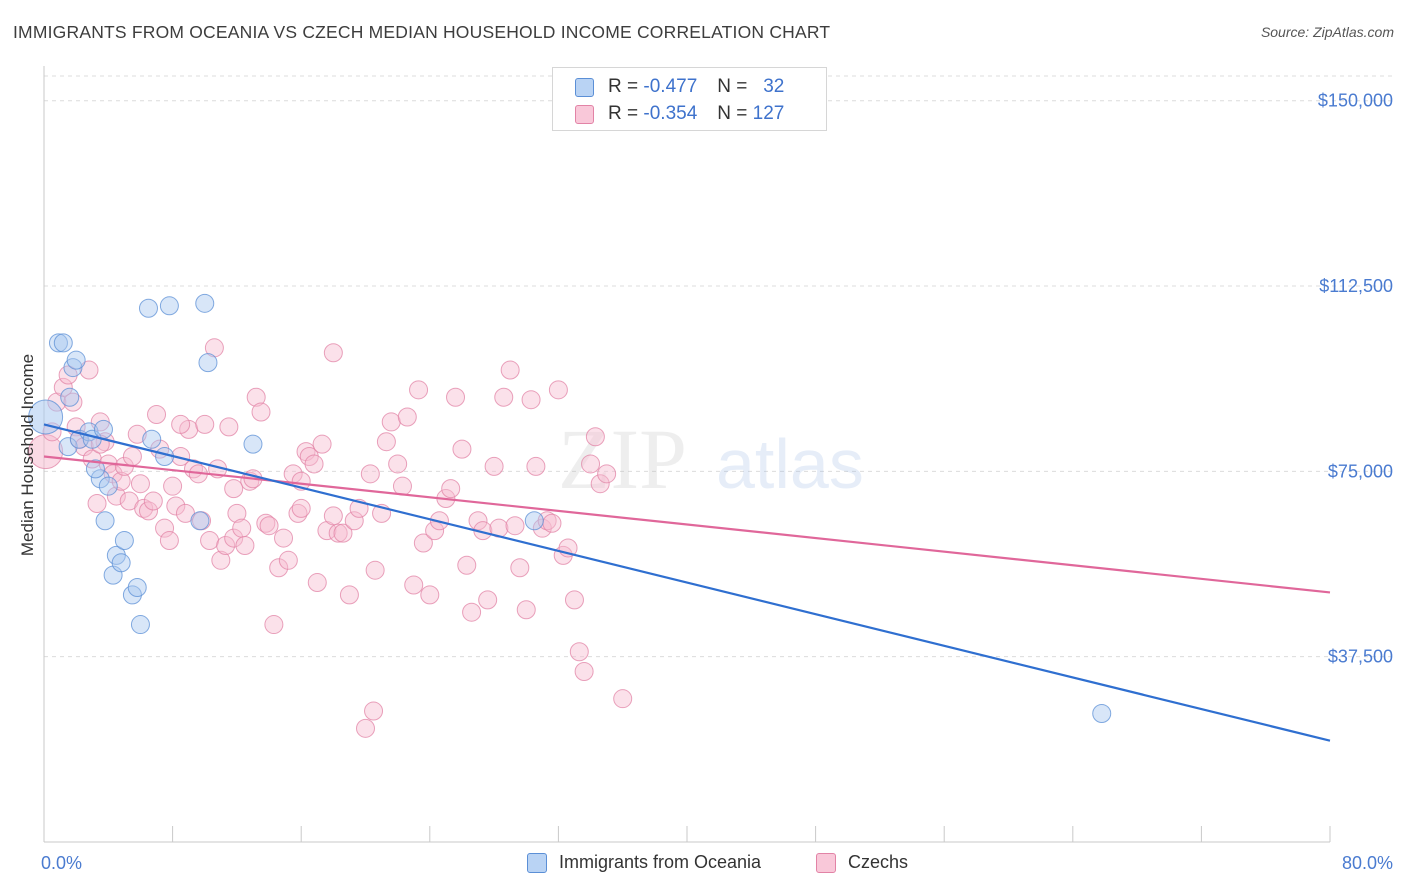 The height and width of the screenshot is (892, 1406). I want to click on x-tick-label-min: 0.0%, so click(61, 863).